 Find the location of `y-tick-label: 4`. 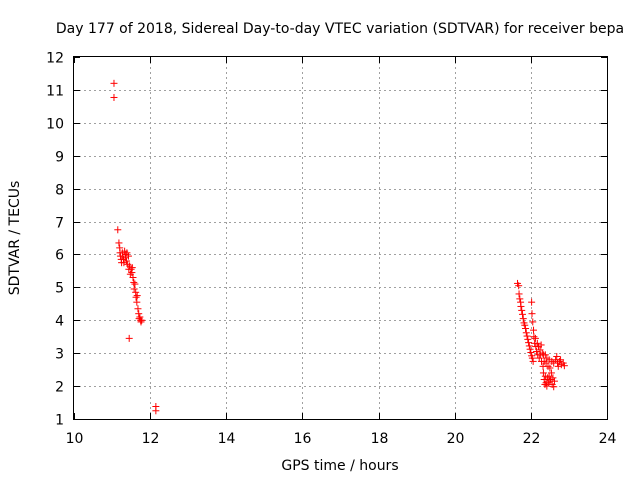

y-tick-label: 4 is located at coordinates (59, 322).